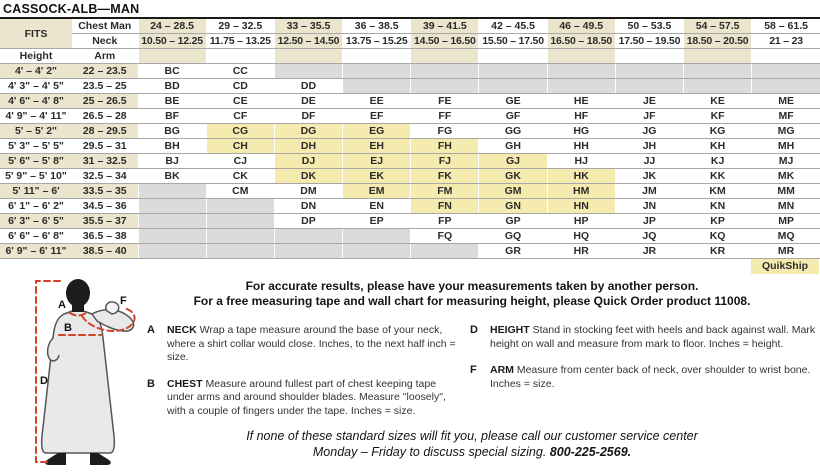  What do you see at coordinates (44, 381) in the screenshot?
I see `figure-label-height: D` at bounding box center [44, 381].